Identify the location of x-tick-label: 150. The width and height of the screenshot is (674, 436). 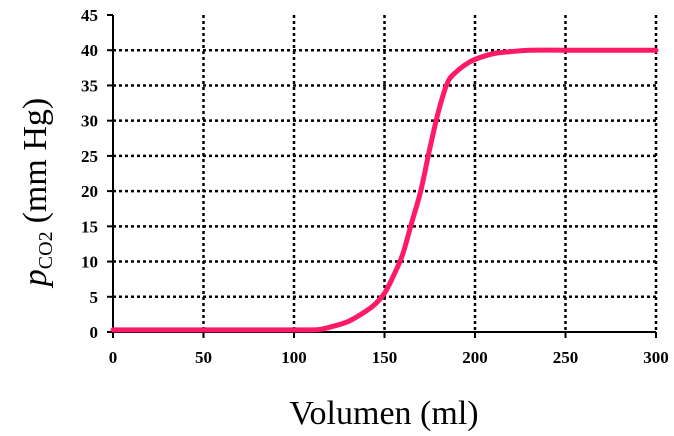
(385, 357).